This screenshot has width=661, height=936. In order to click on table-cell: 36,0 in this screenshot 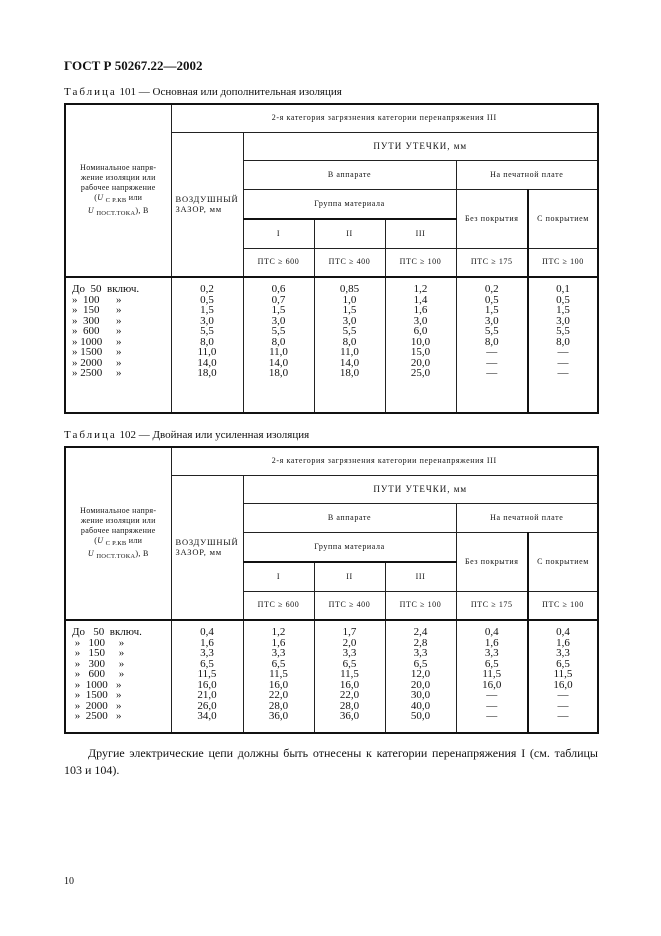, I will do `click(349, 716)`.